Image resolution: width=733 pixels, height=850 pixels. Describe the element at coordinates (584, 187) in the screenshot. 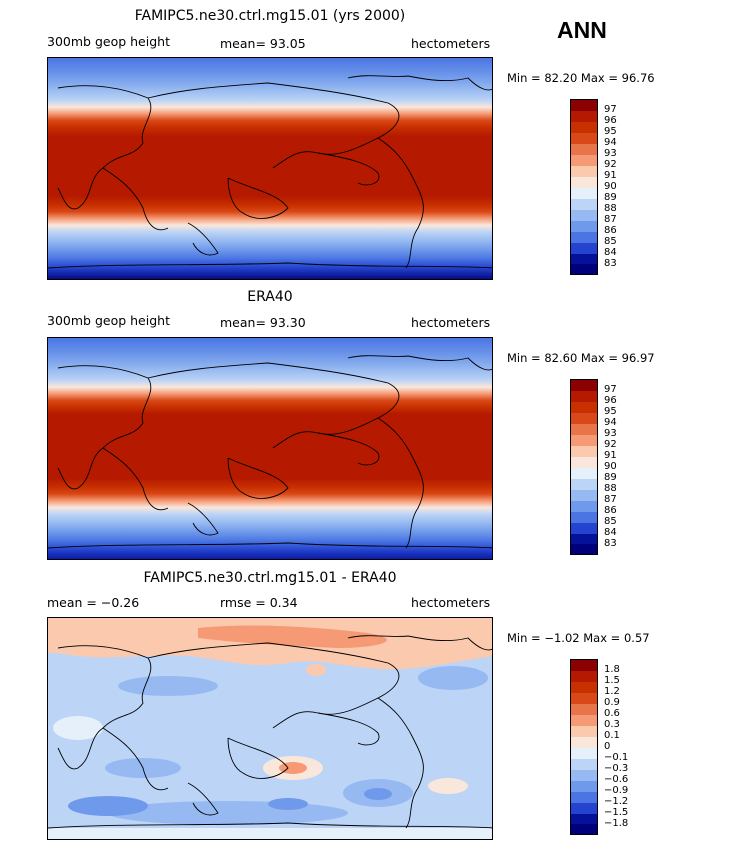

I see `panel1-colorbar` at that location.